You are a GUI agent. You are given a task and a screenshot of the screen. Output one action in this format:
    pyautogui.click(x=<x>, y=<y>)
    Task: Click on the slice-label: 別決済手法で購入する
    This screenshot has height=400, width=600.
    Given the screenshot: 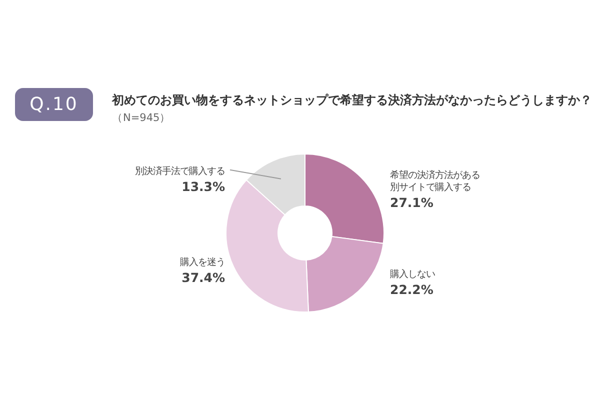 What is the action you would take?
    pyautogui.click(x=180, y=171)
    